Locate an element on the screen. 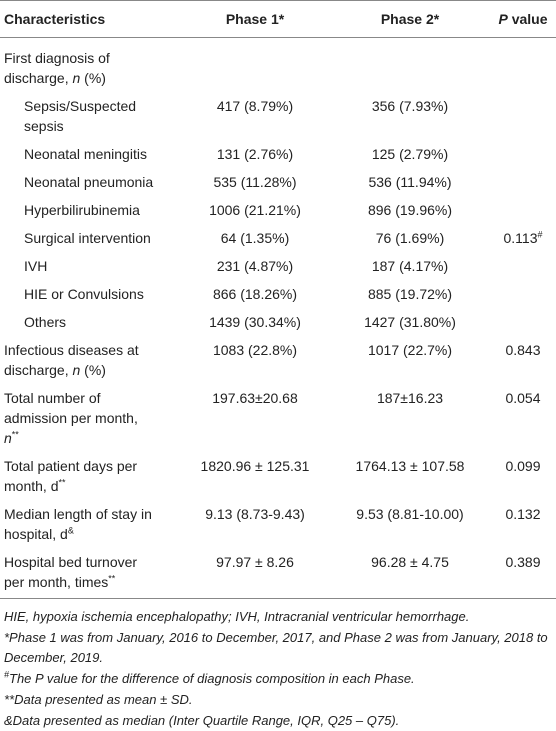  cell: 64 (1.35%) is located at coordinates (255, 238).